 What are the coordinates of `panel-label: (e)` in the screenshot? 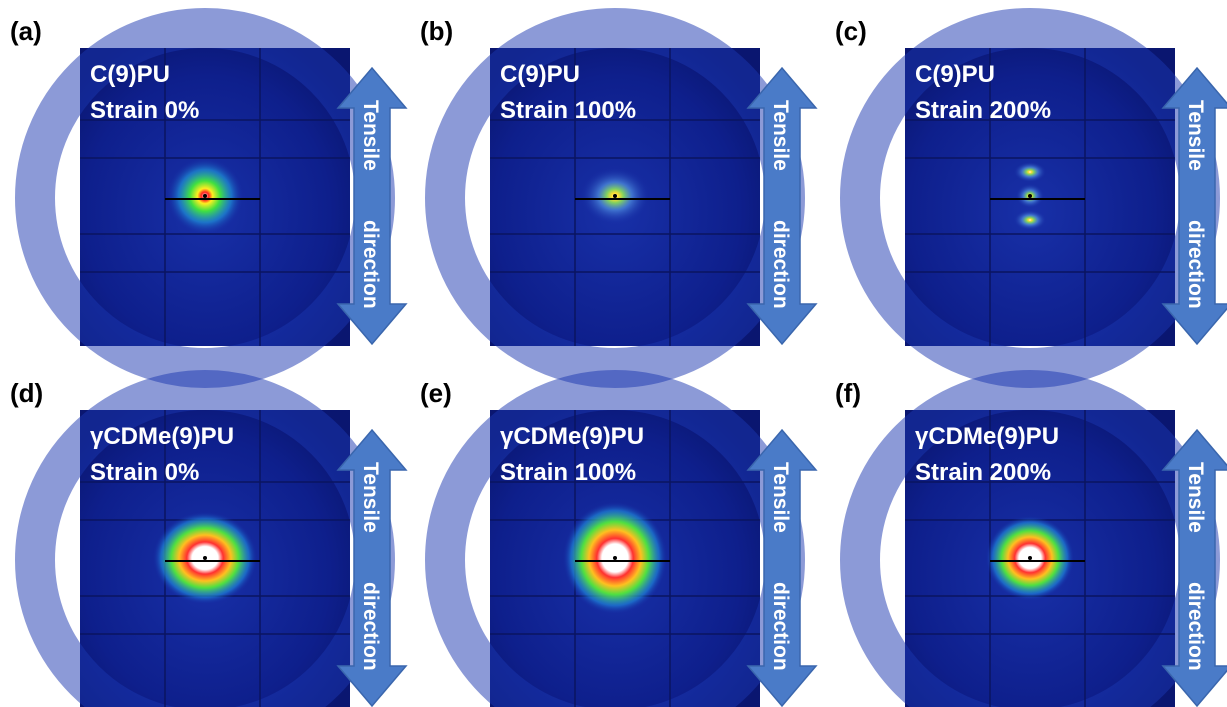 It's located at (436, 393).